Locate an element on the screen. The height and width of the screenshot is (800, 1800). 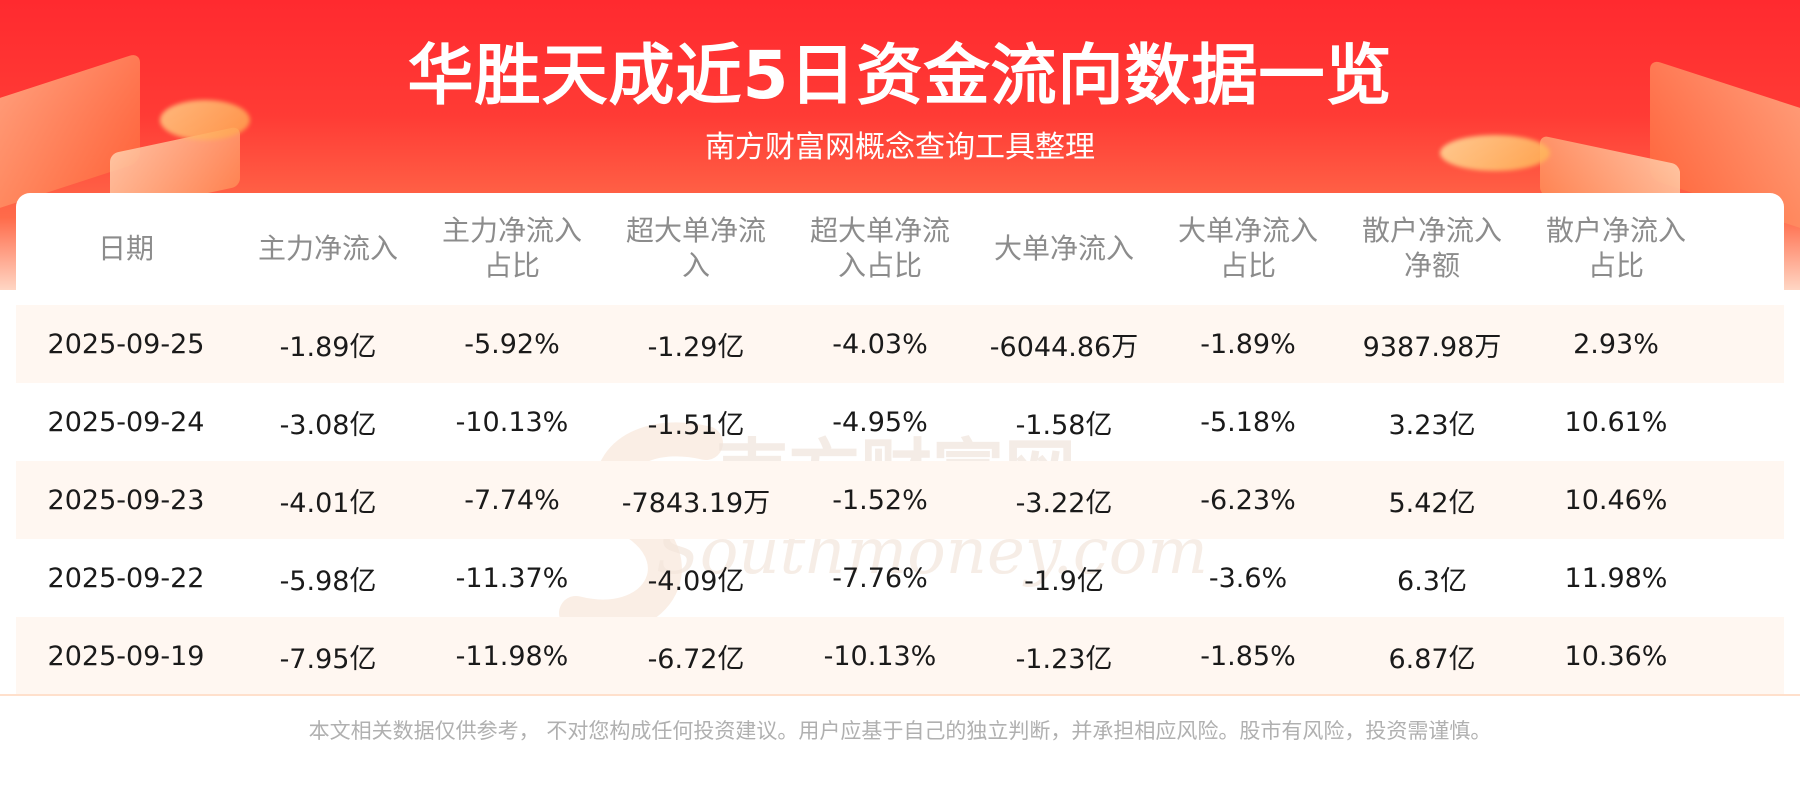
table-cell: -11.98% is located at coordinates (512, 656).